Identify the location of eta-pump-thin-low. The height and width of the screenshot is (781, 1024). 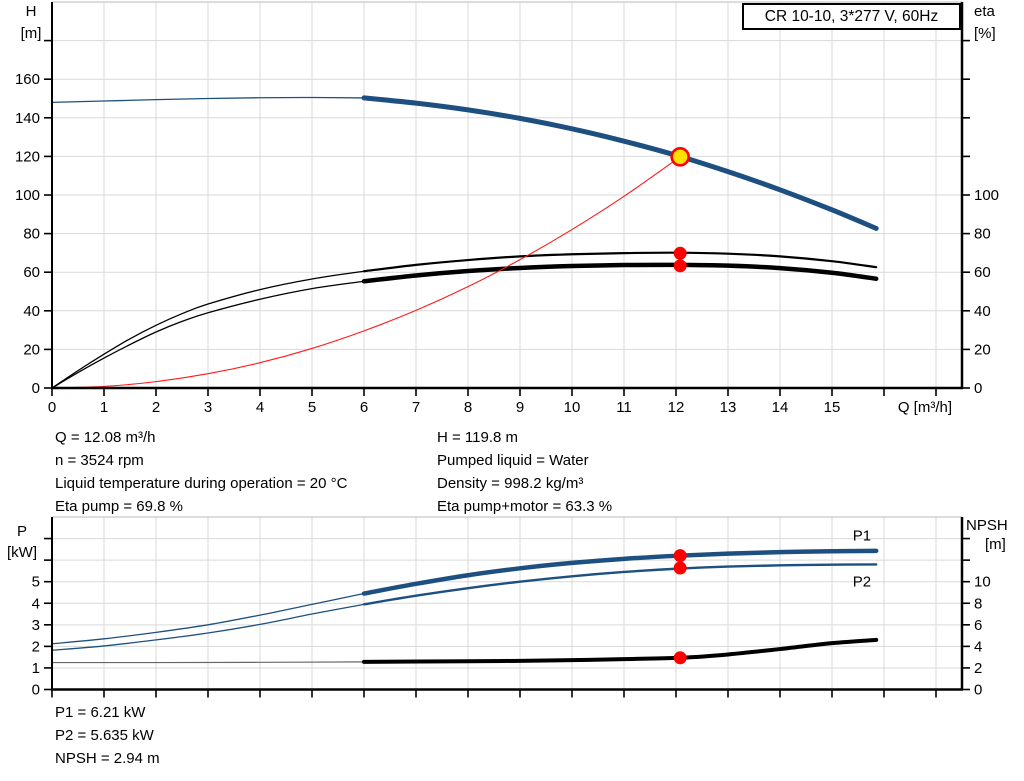
(208, 329).